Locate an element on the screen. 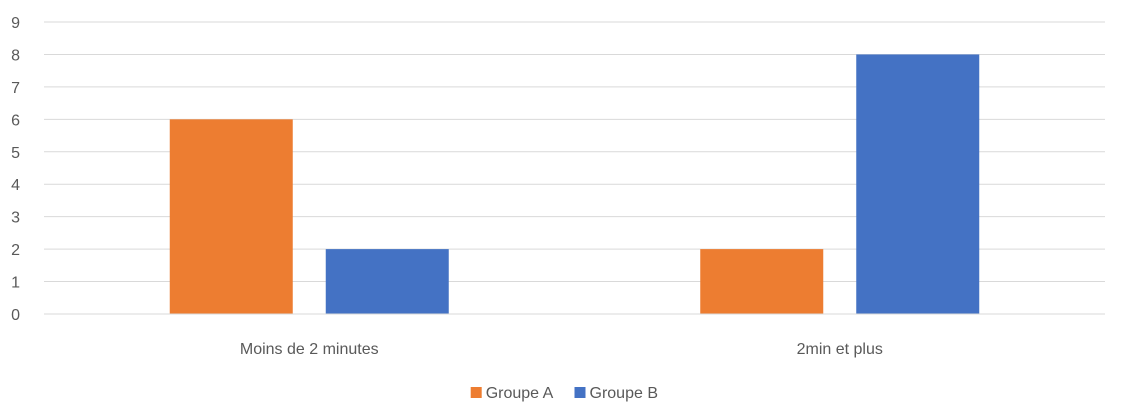 The height and width of the screenshot is (413, 1129). x-category-label: Moins de 2 minutes is located at coordinates (309, 349).